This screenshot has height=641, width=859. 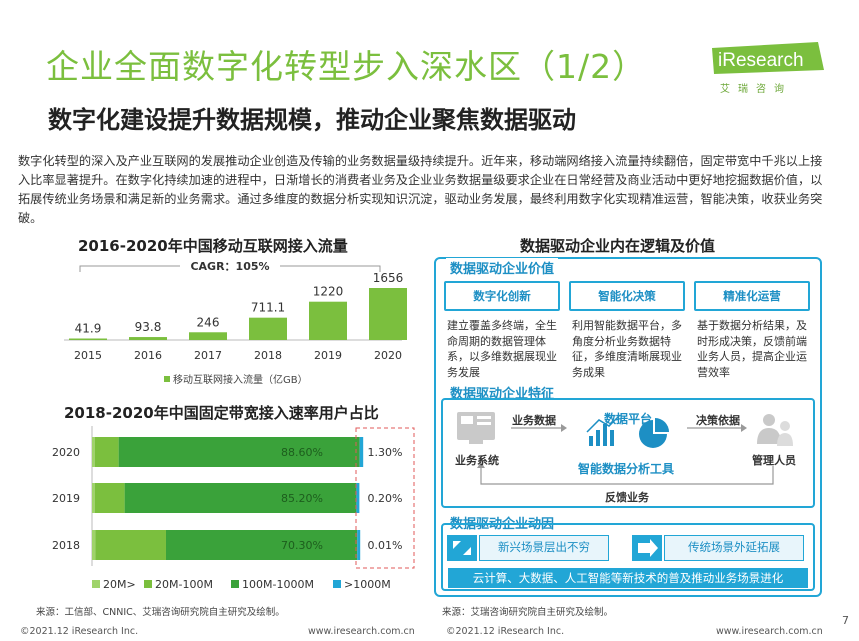 I want to click on feedback-arrow-icon, so click(x=625, y=473).